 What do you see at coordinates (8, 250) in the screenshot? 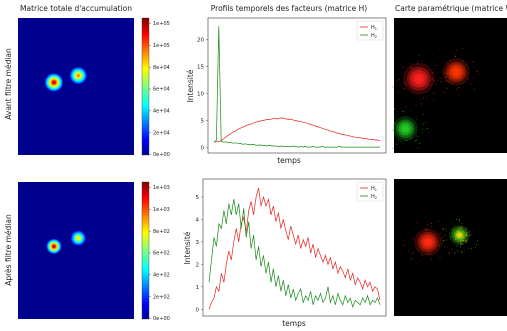
I see `row-label-after: Après filtre médian` at bounding box center [8, 250].